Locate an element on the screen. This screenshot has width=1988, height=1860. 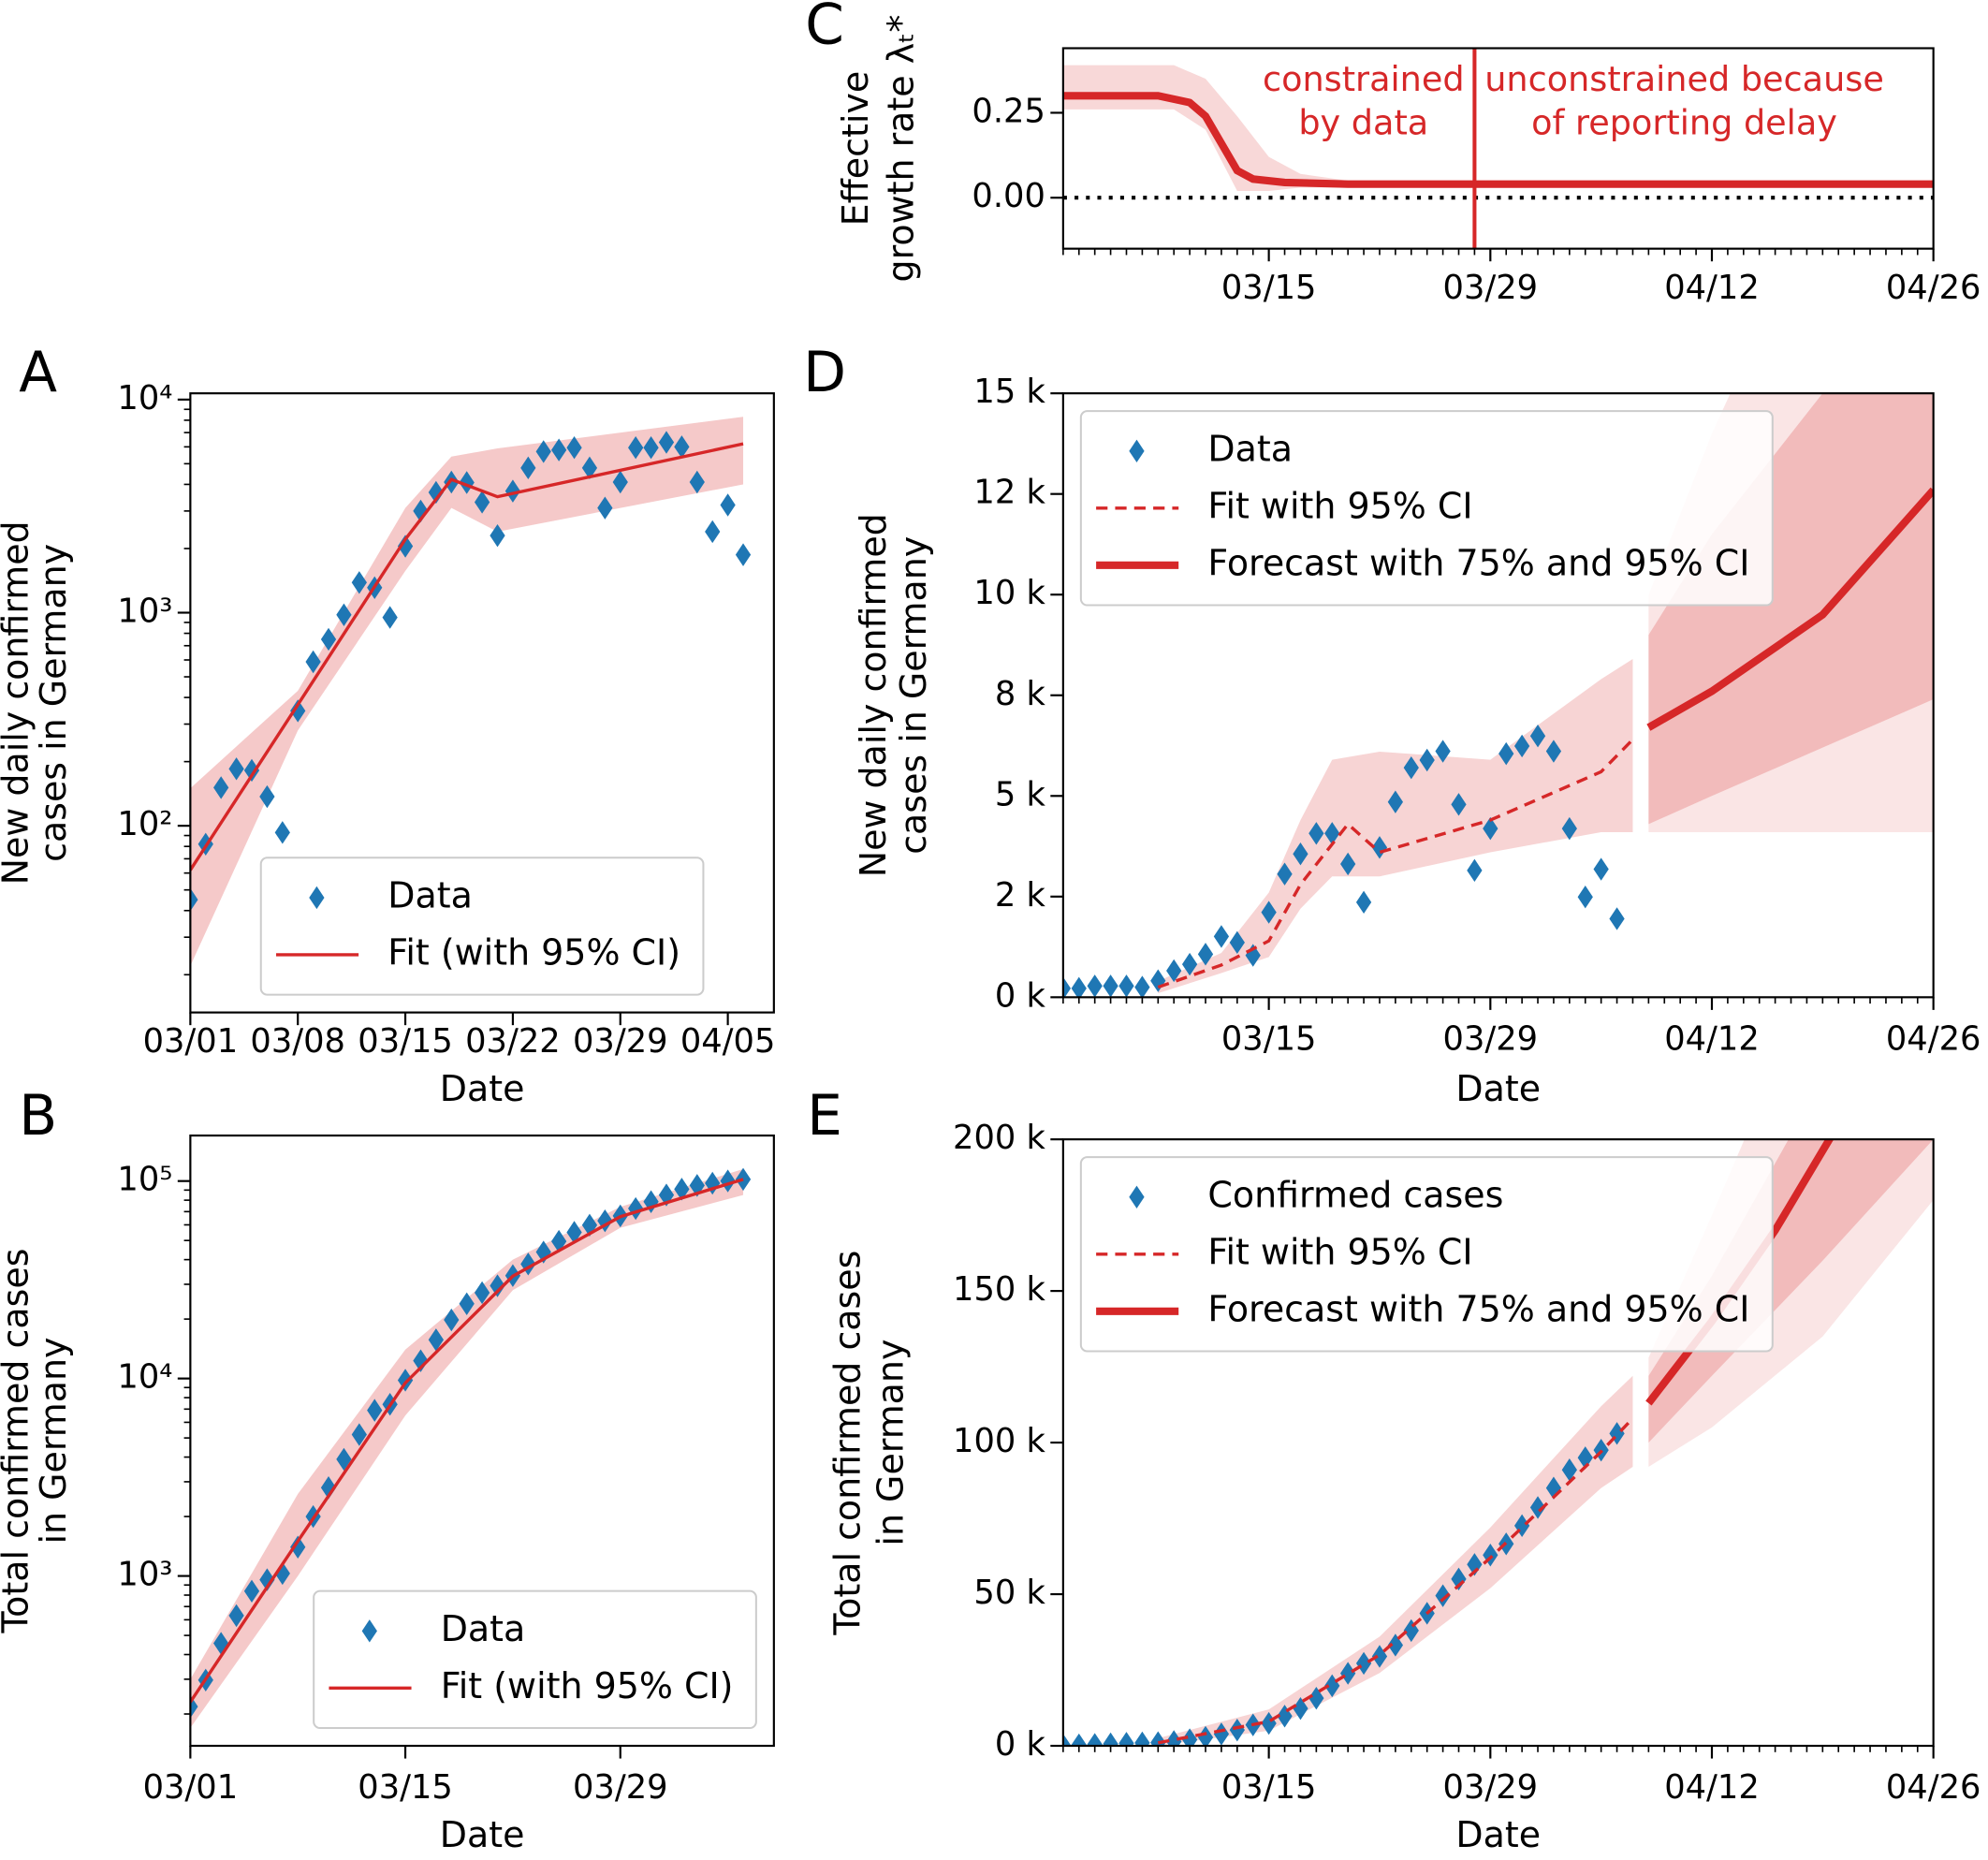
legend-label: Confirmed cases is located at coordinates (1355, 1194).